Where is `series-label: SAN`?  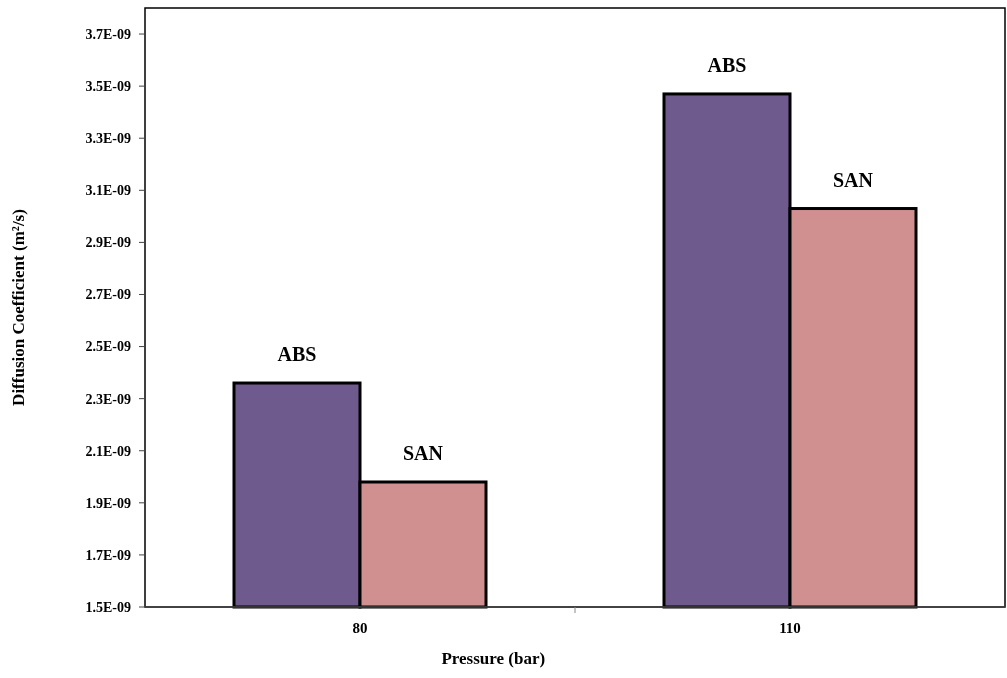 series-label: SAN is located at coordinates (423, 452).